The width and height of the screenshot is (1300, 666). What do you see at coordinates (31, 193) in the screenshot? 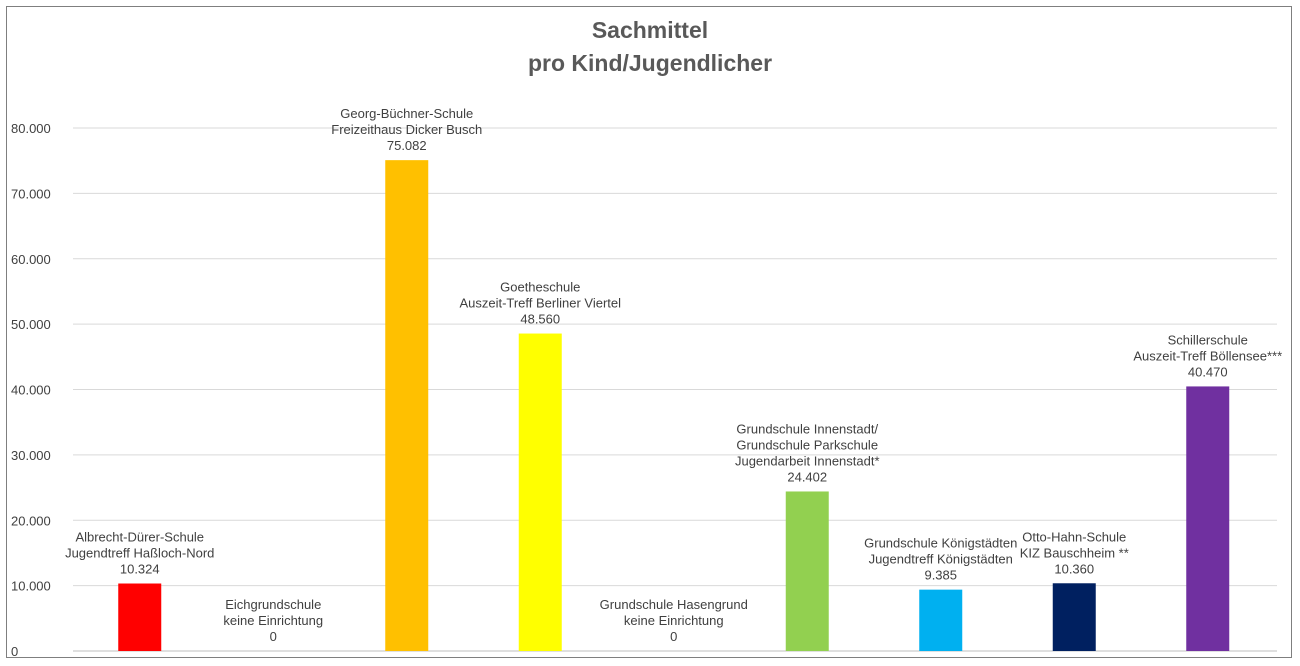
I see `y-tick-label: 70.000` at bounding box center [31, 193].